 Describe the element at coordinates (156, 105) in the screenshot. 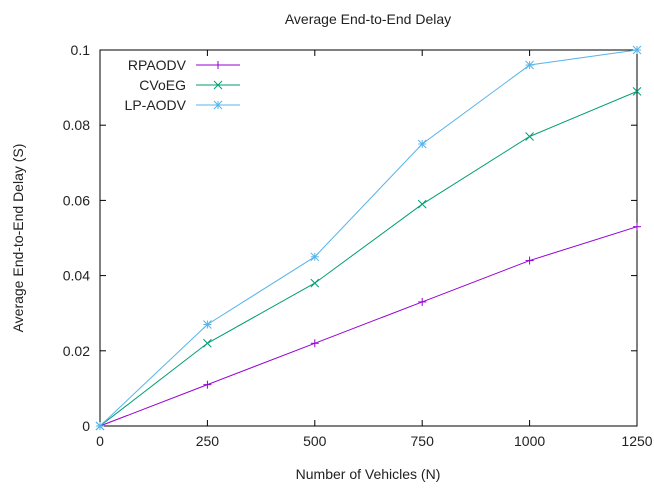

I see `legend-label: LP-AODV` at that location.